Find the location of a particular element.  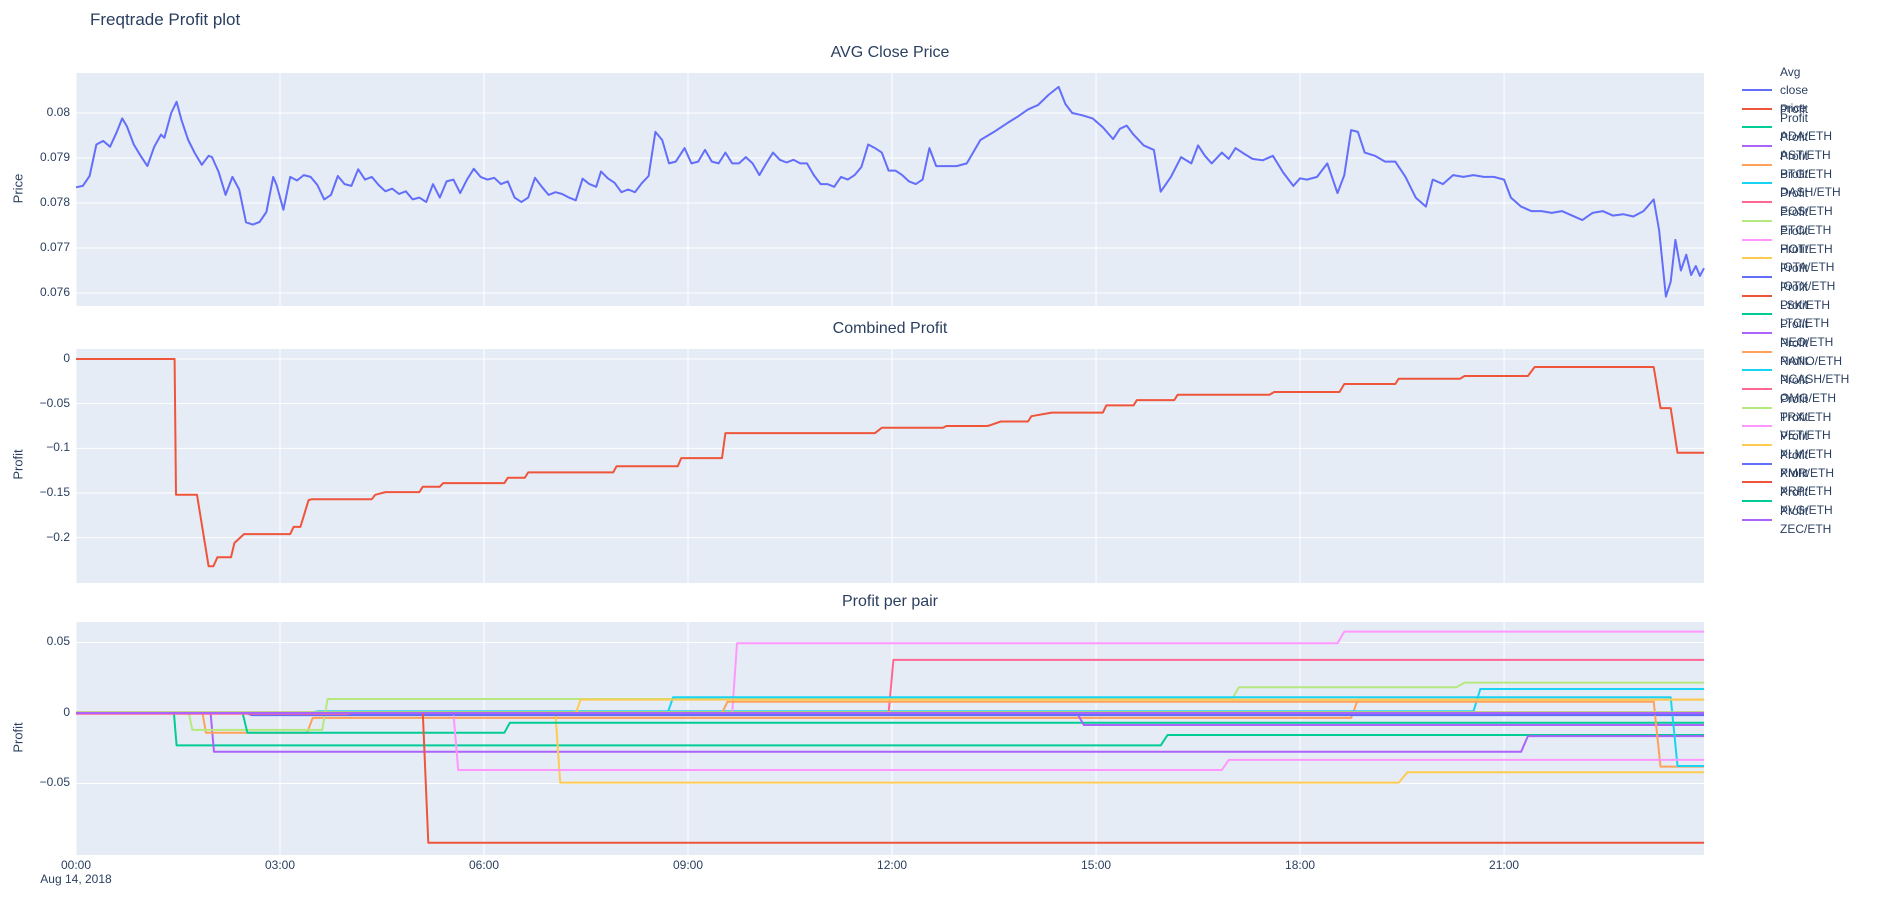

x-axis-date-label: Aug 14, 2018 is located at coordinates (76, 879).